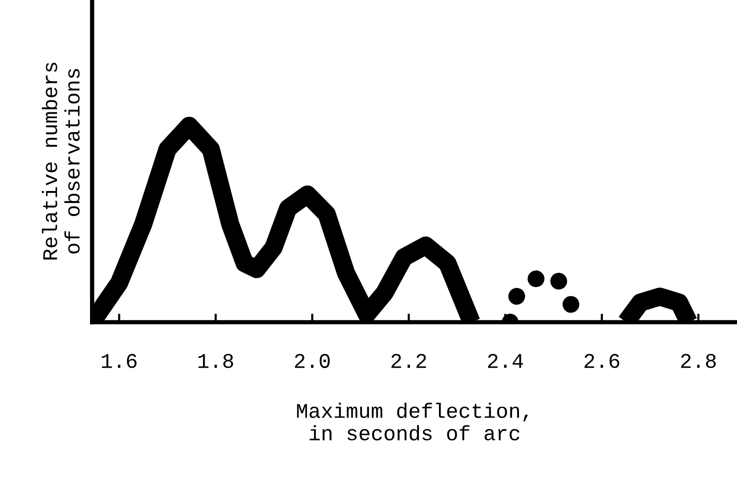  What do you see at coordinates (119, 361) in the screenshot?
I see `x-tick-label: 1.6` at bounding box center [119, 361].